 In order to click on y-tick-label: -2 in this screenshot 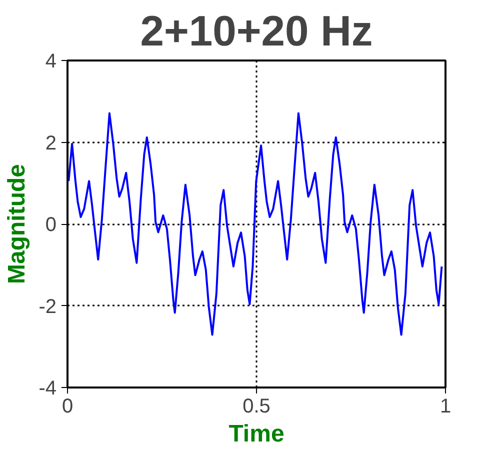, I will do `click(47, 307)`.